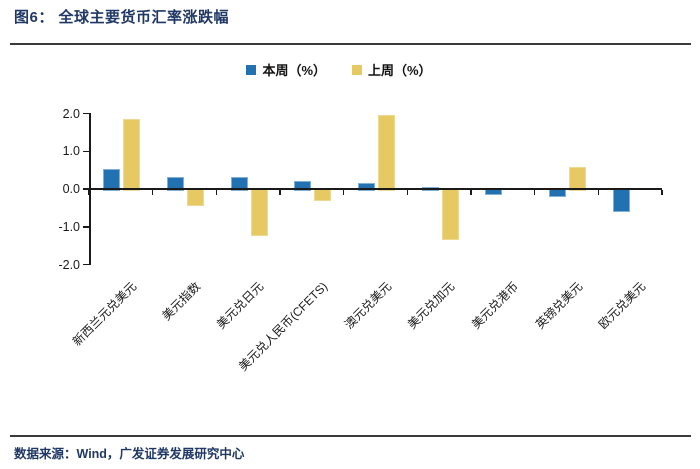  What do you see at coordinates (350, 436) in the screenshot?
I see `bottom-divider` at bounding box center [350, 436].